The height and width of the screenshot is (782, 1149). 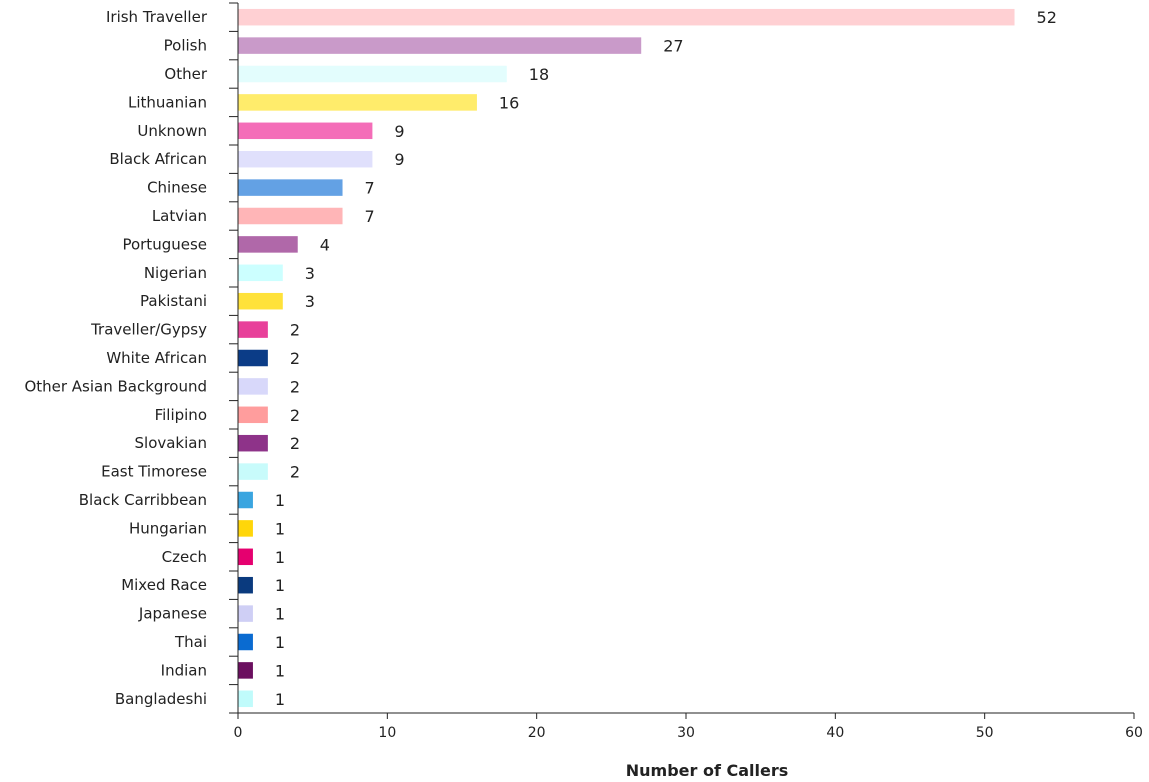 What do you see at coordinates (1047, 17) in the screenshot?
I see `value-label: 52` at bounding box center [1047, 17].